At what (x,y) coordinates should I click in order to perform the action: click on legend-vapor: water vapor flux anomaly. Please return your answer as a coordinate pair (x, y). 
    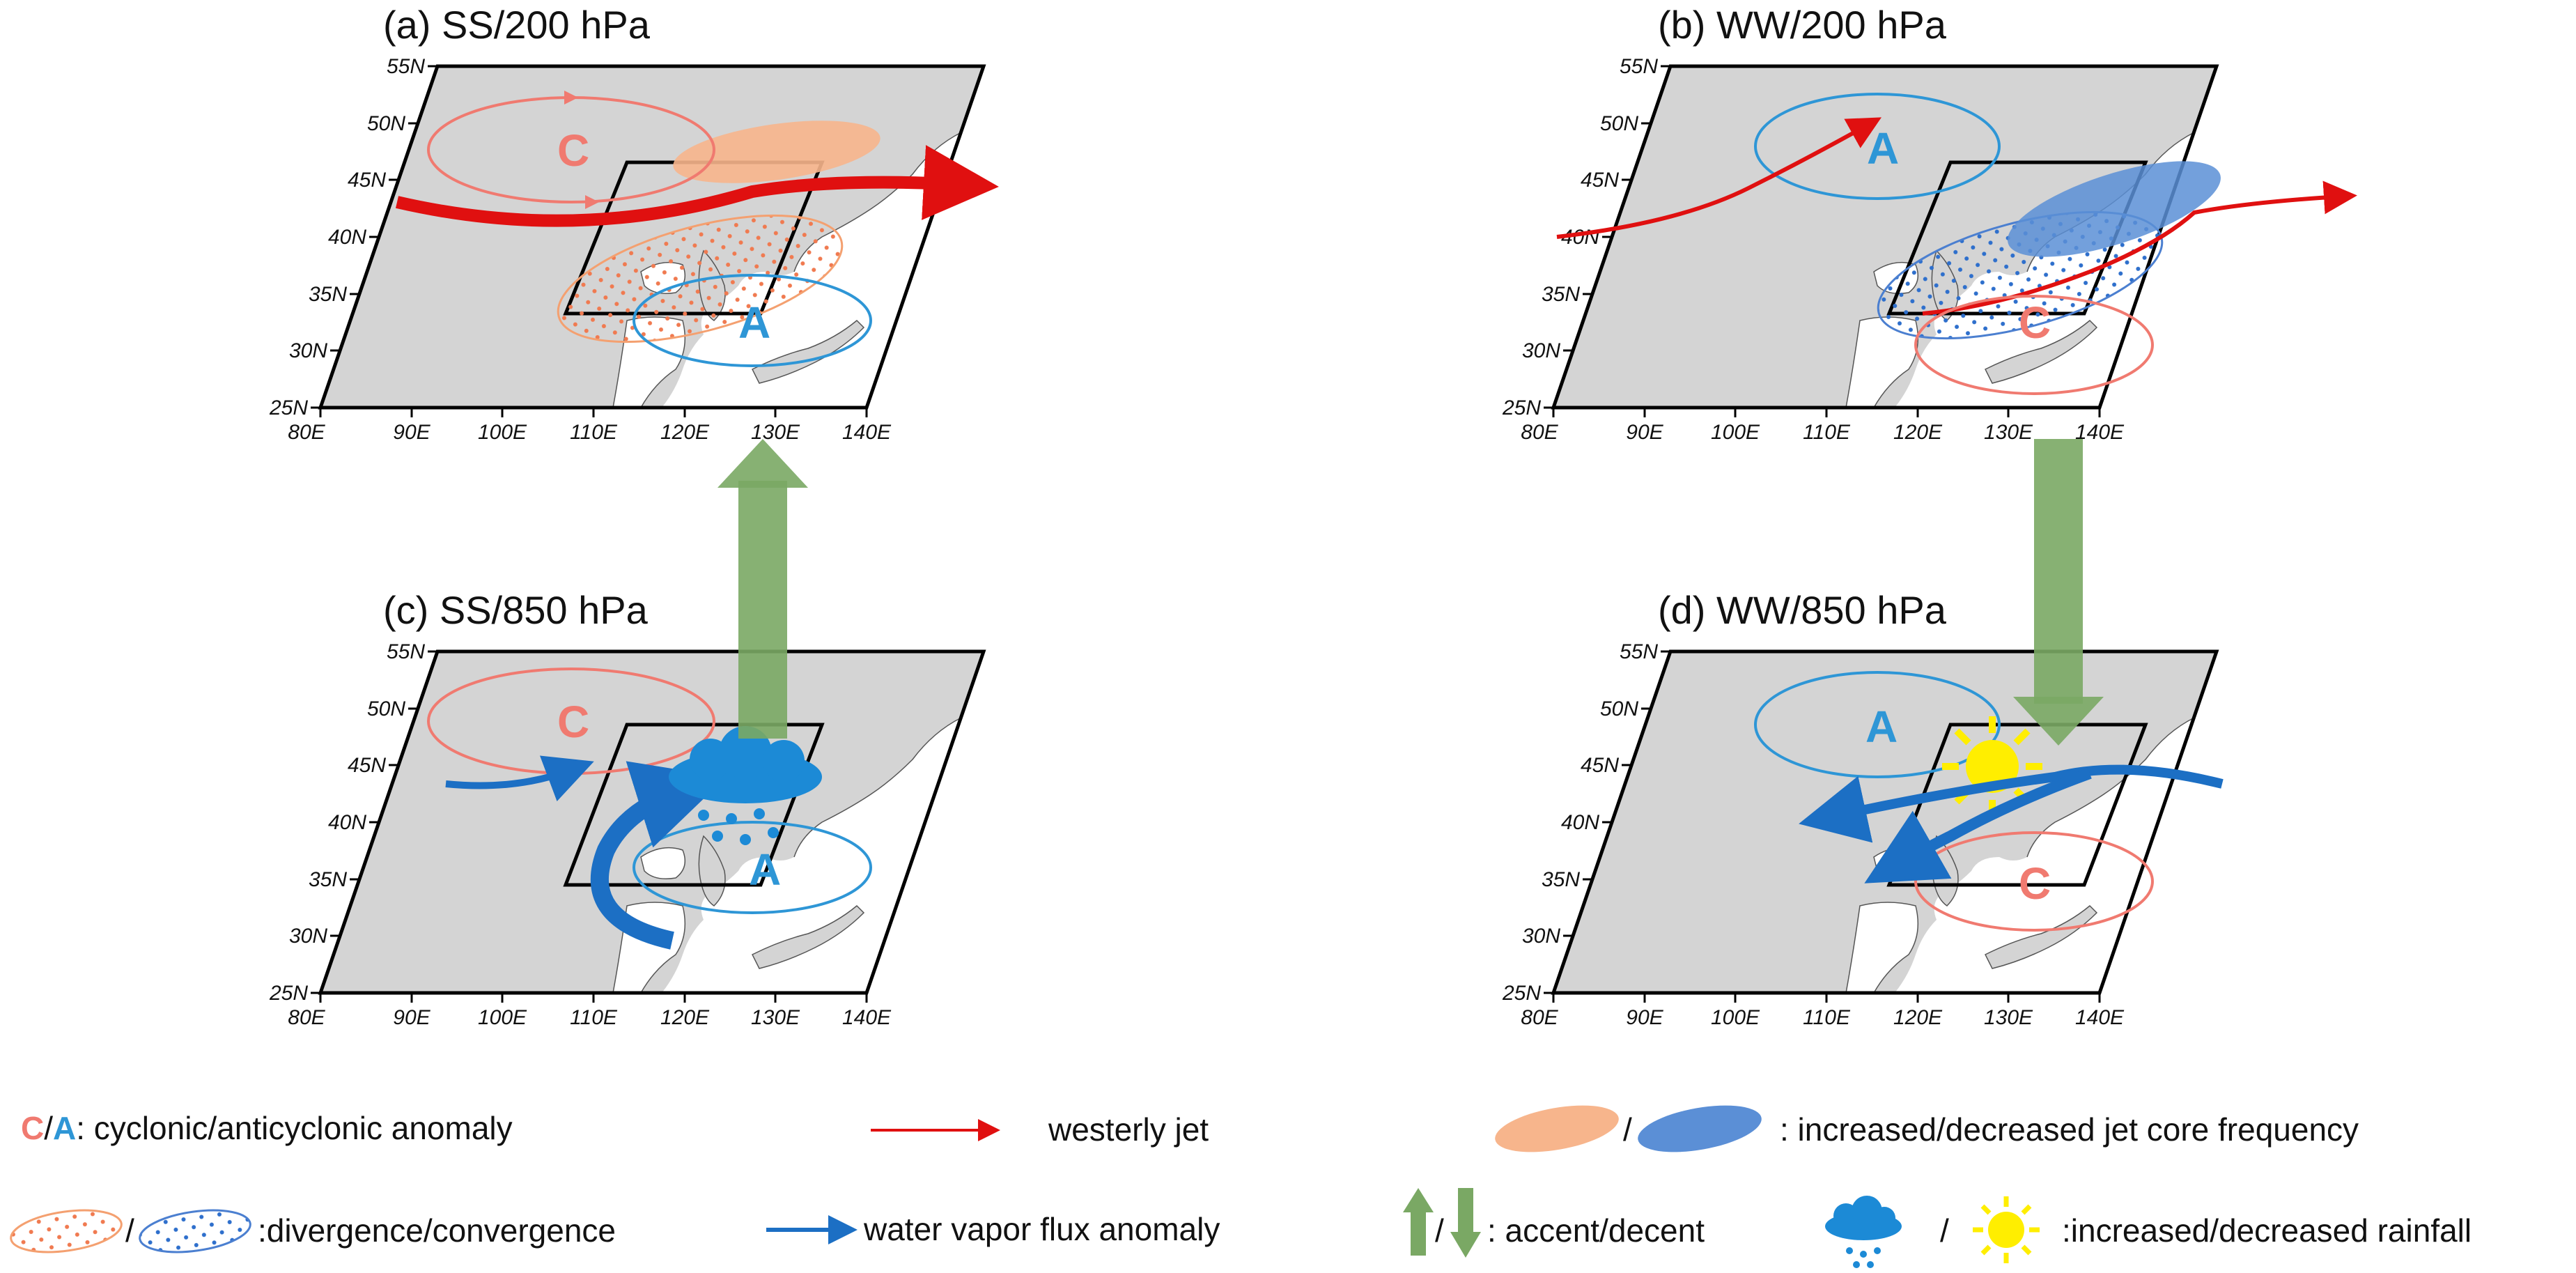
    Looking at the image, I should click on (993, 1229).